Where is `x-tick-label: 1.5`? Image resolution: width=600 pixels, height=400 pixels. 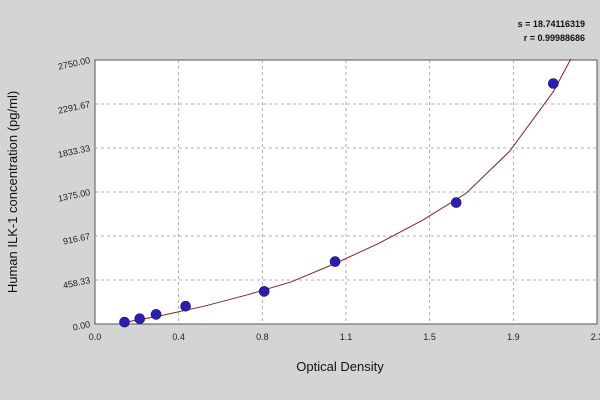 x-tick-label: 1.5 is located at coordinates (429, 337).